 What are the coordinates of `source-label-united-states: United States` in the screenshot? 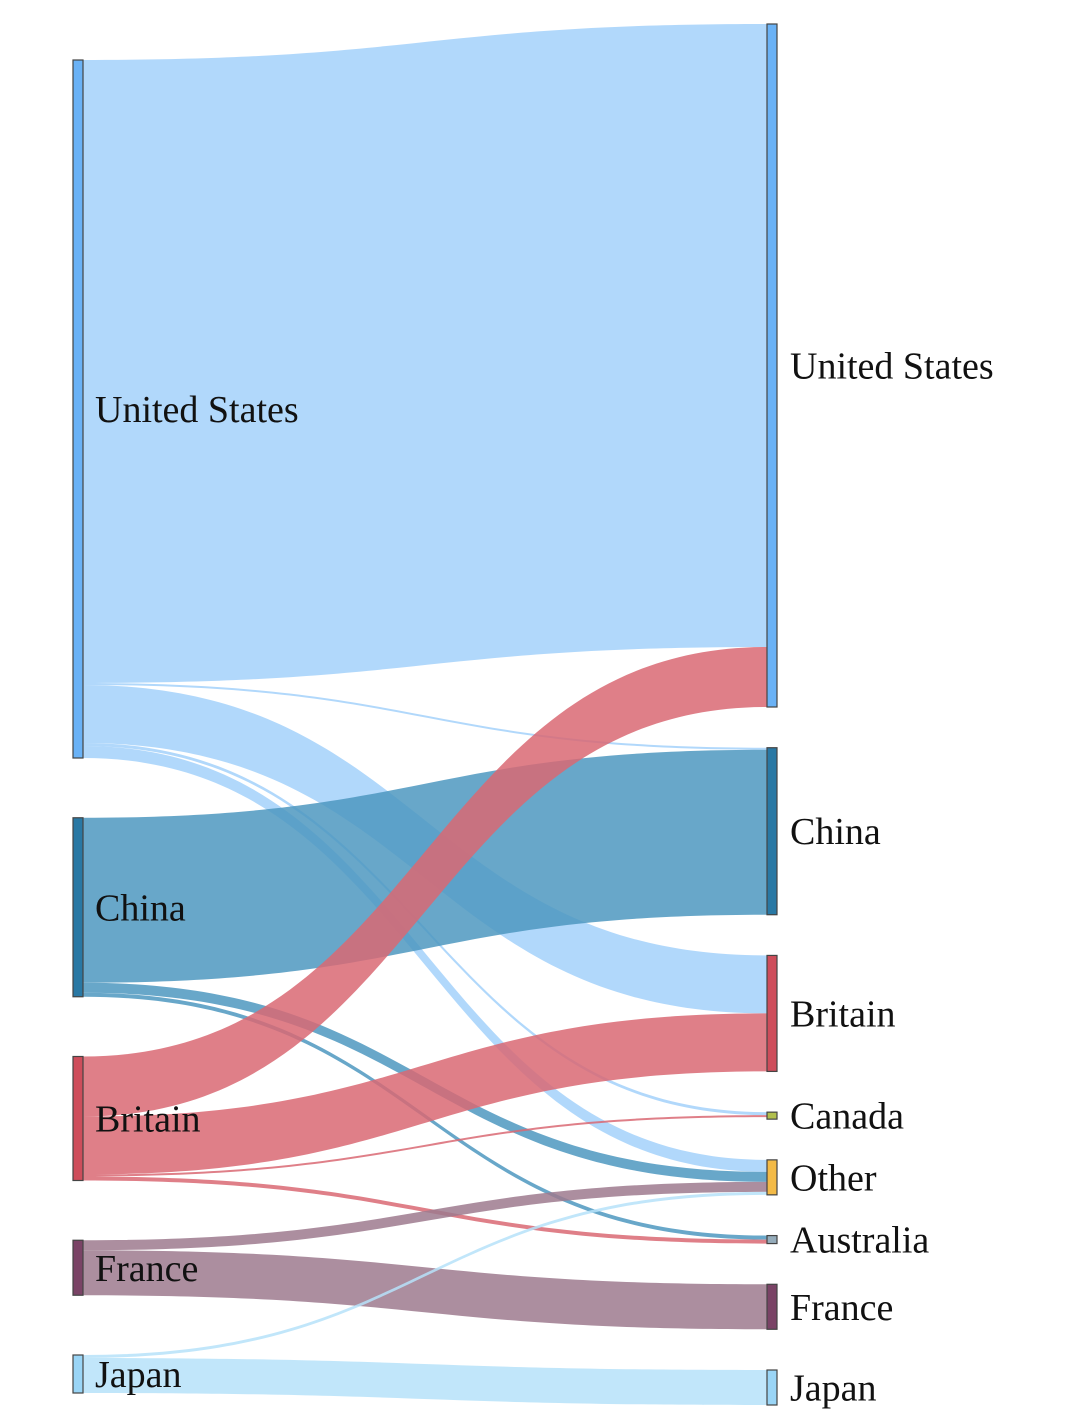 It's located at (197, 410).